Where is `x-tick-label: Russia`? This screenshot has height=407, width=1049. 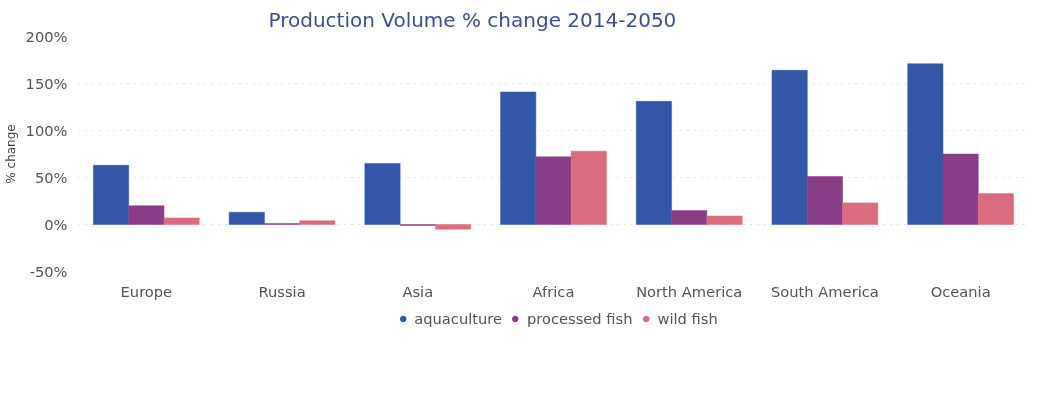 x-tick-label: Russia is located at coordinates (282, 291).